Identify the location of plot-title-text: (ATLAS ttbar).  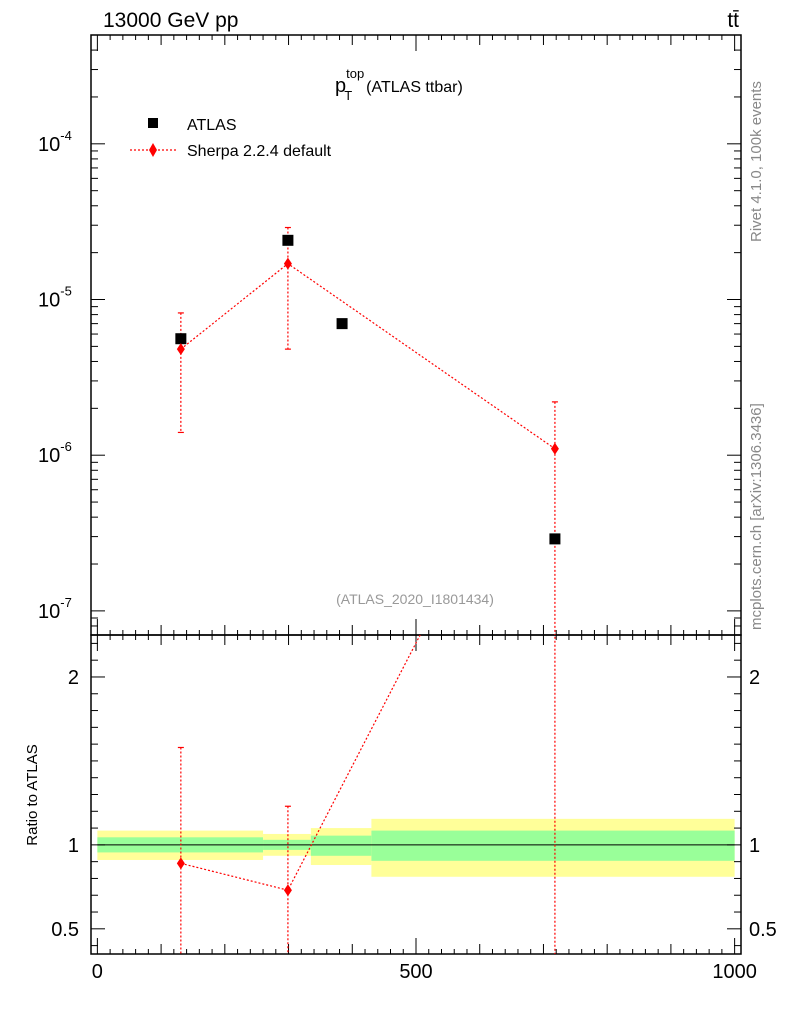
(414, 87).